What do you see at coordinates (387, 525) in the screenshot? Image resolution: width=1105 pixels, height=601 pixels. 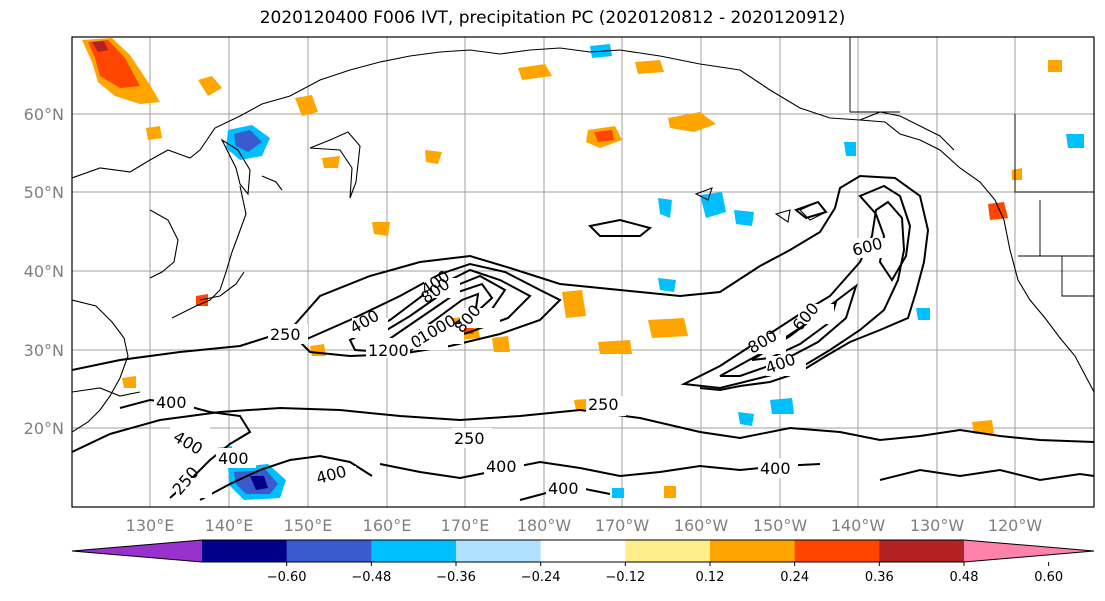 I see `lon-label: 160°E` at bounding box center [387, 525].